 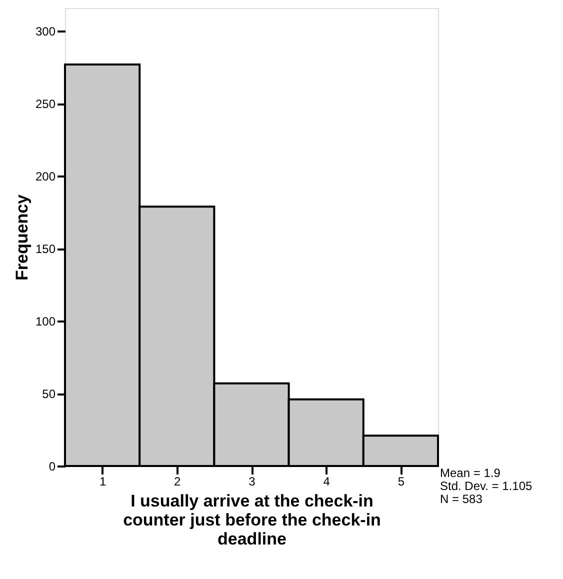 I want to click on text: Mean = 1.9, so click(x=470, y=473).